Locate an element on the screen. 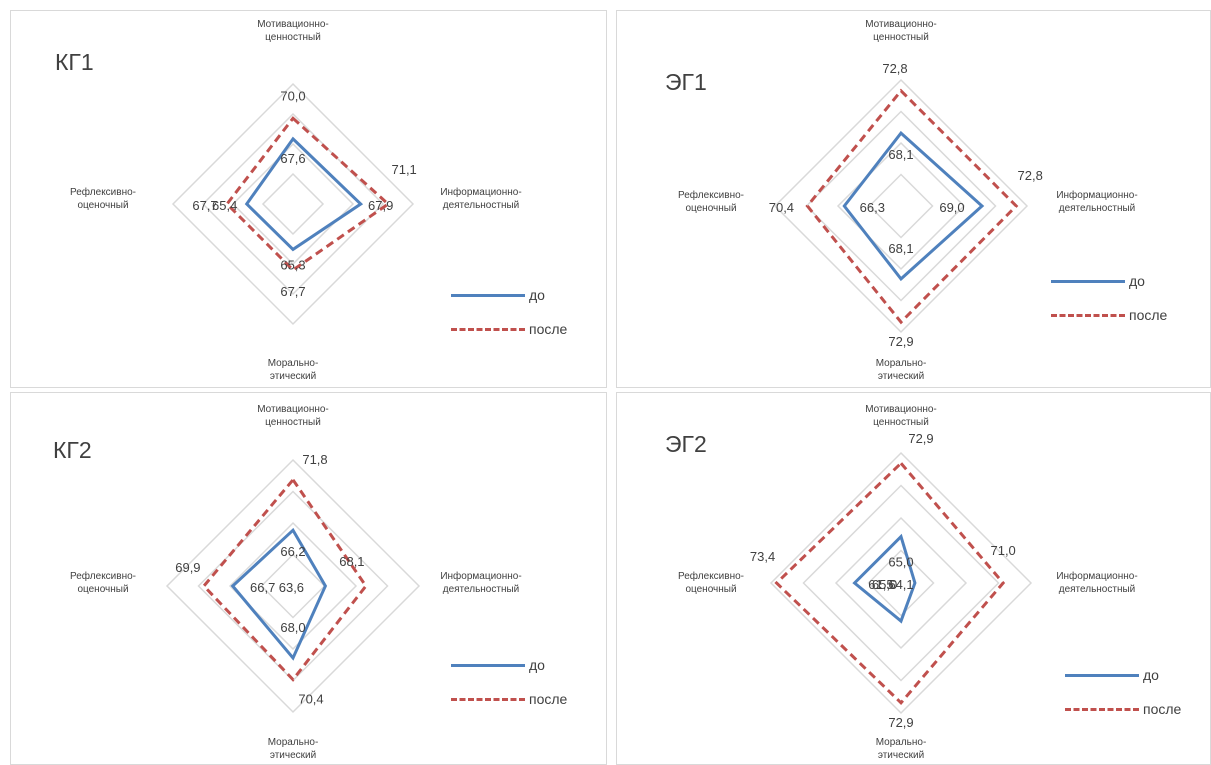 The height and width of the screenshot is (765, 1211). data-label: 68,0 is located at coordinates (292, 627).